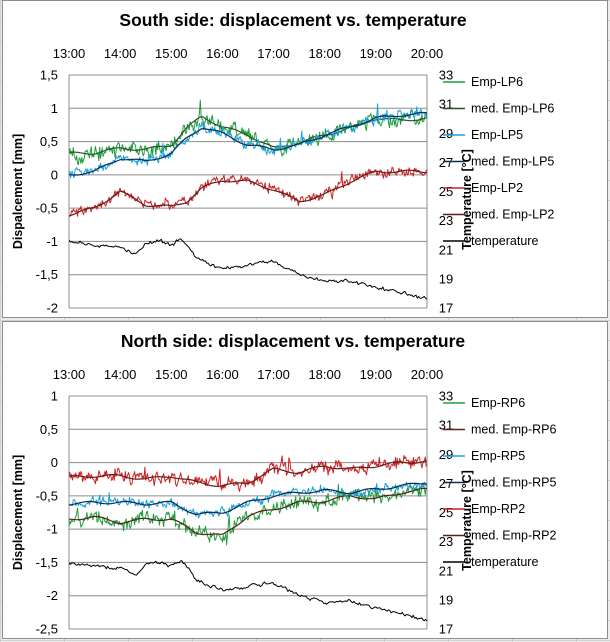  I want to click on south-legend-entry-emp-lp6: Emp-LP6, so click(497, 82).